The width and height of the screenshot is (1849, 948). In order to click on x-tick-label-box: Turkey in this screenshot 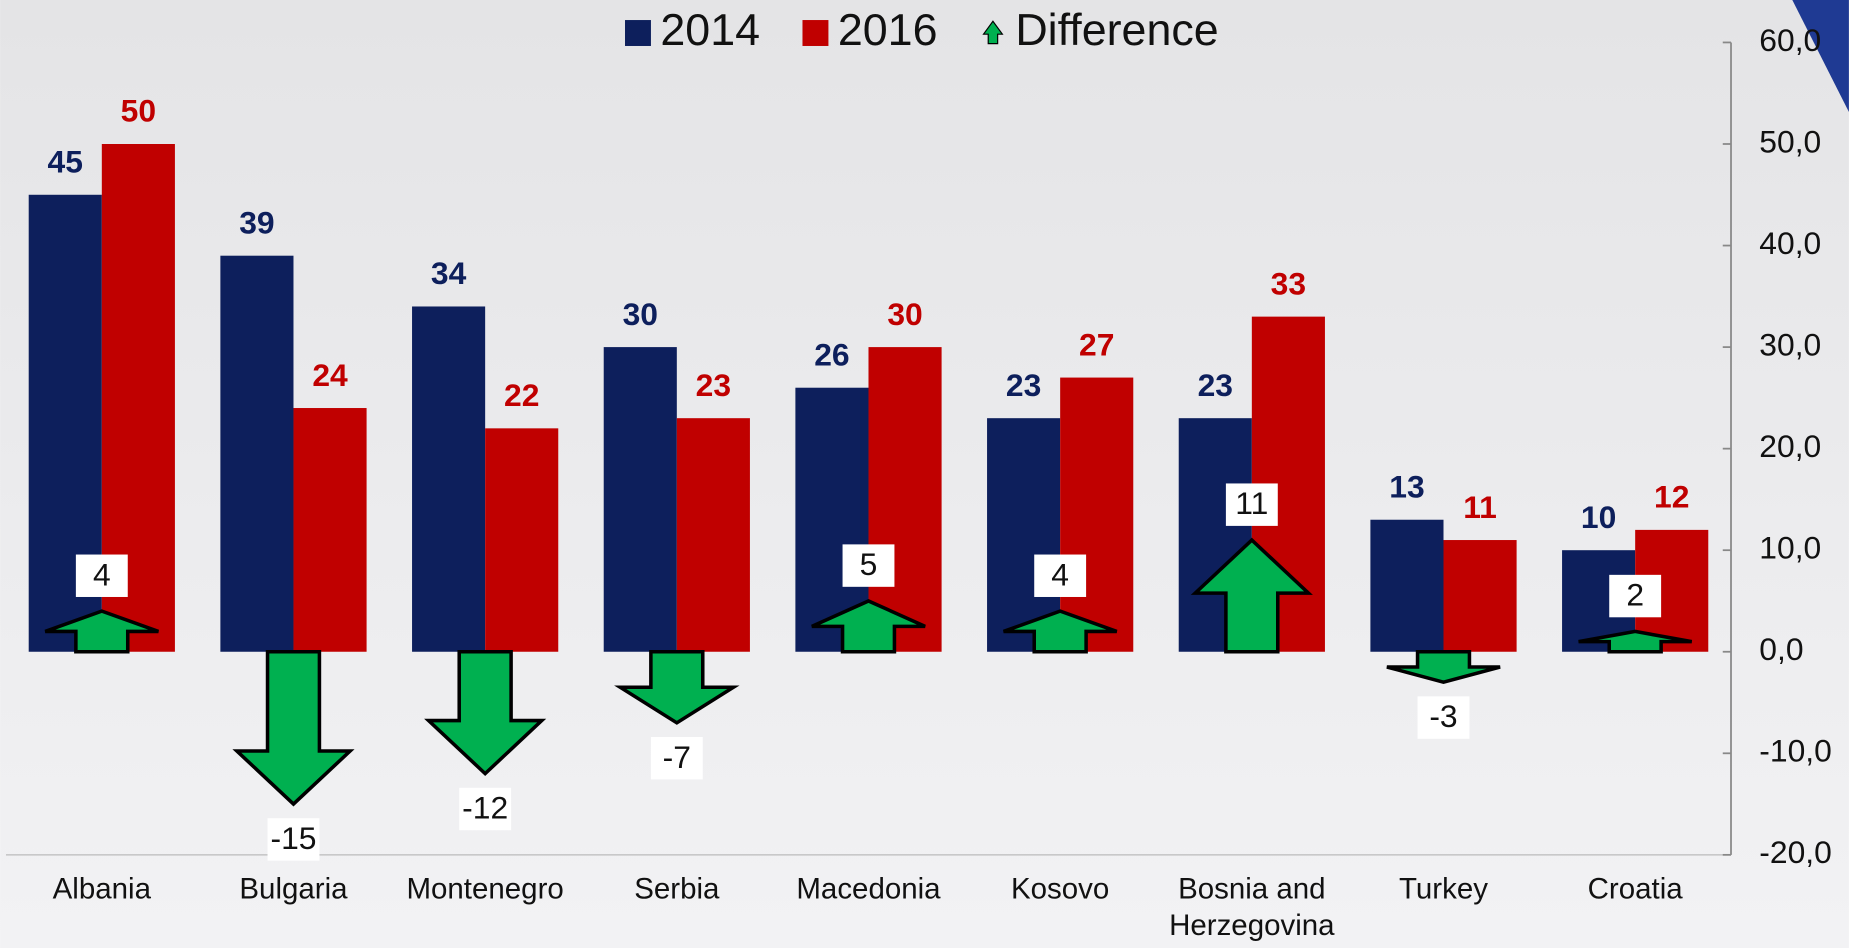, I will do `click(1443, 889)`.